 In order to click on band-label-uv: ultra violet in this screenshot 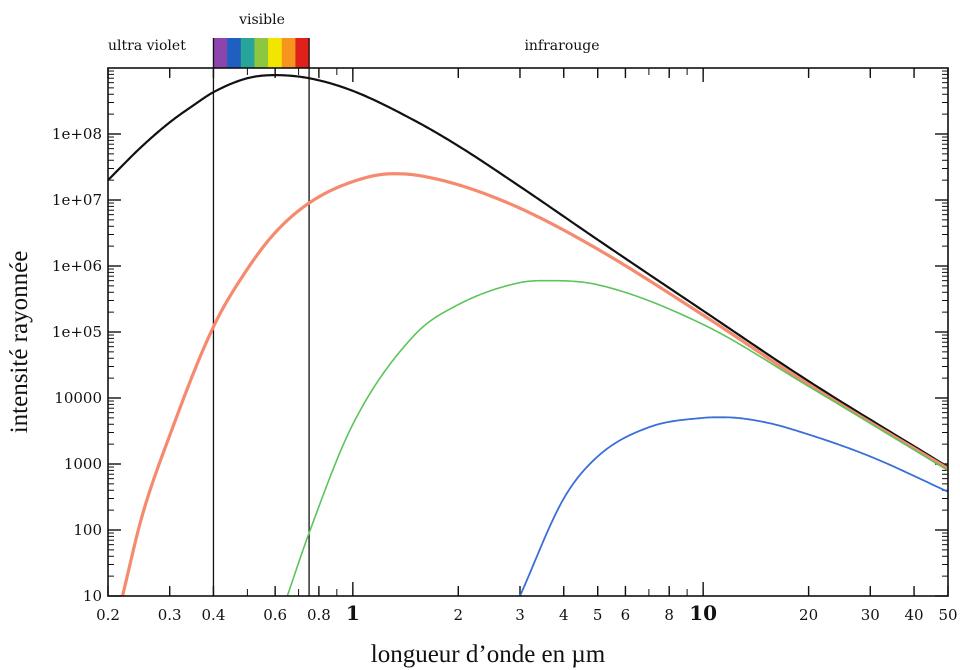, I will do `click(147, 46)`.